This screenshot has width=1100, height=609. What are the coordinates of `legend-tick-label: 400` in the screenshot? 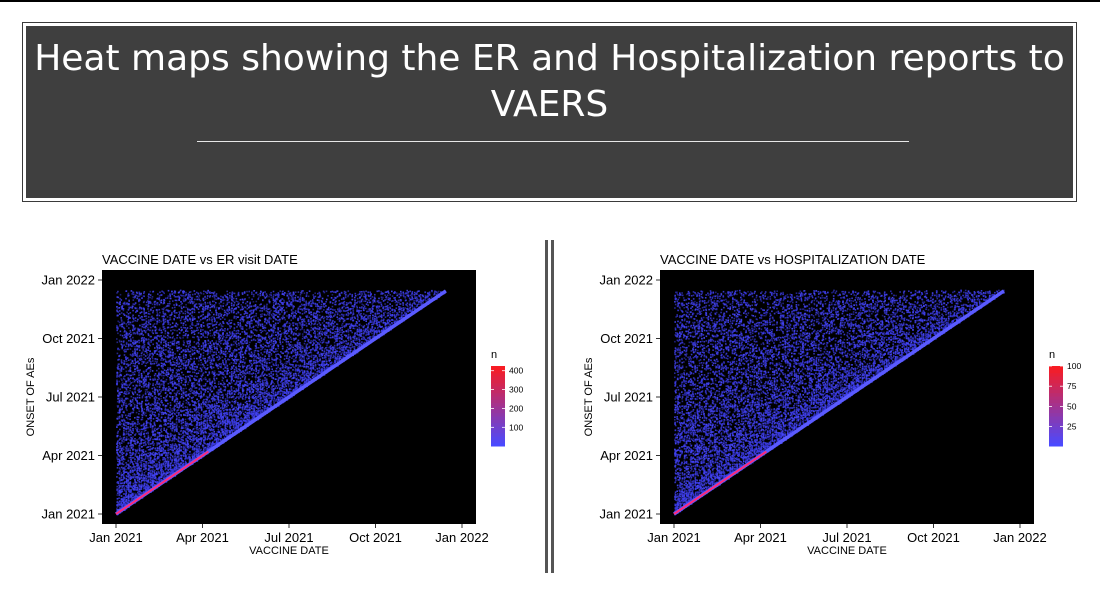 It's located at (516, 371).